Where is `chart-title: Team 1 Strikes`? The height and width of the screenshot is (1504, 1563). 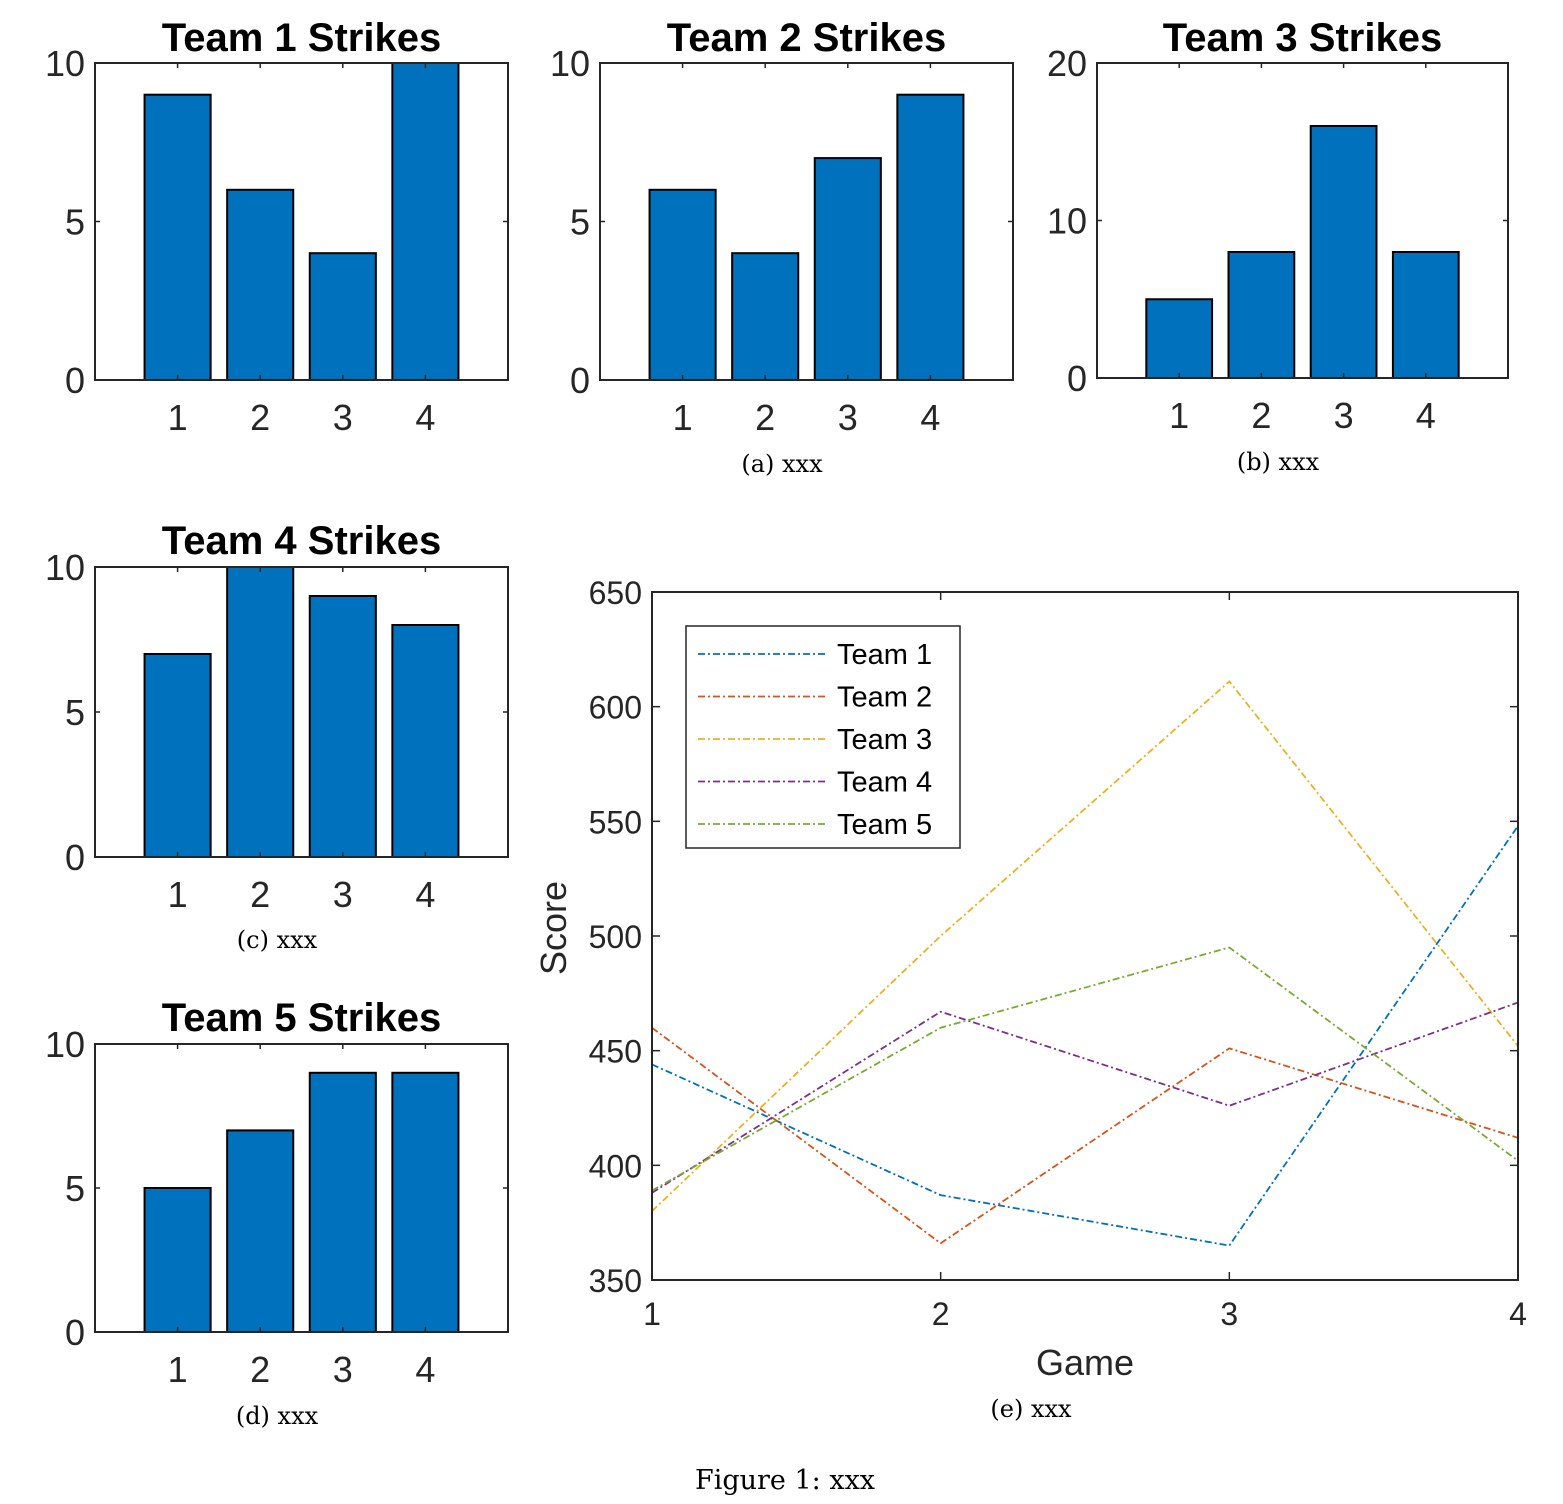
chart-title: Team 1 Strikes is located at coordinates (301, 38).